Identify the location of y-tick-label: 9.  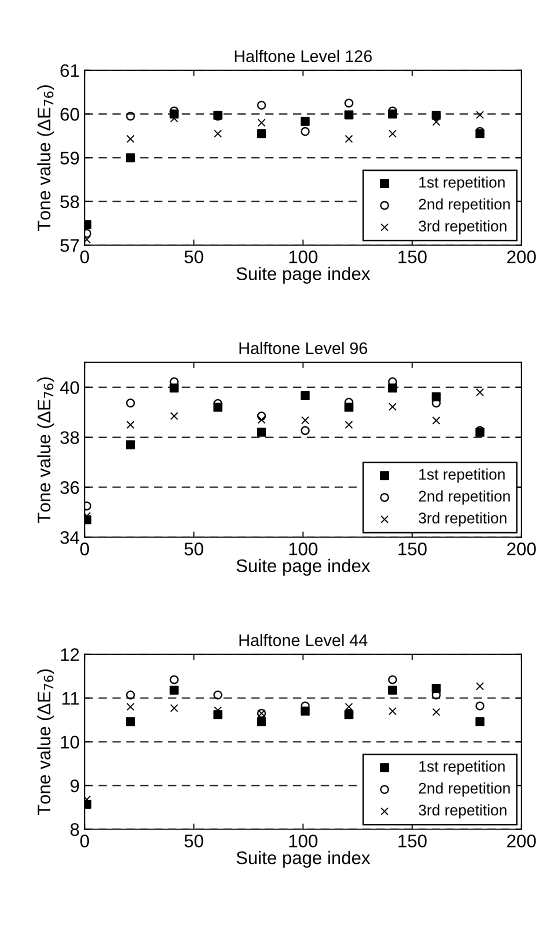
(74, 785).